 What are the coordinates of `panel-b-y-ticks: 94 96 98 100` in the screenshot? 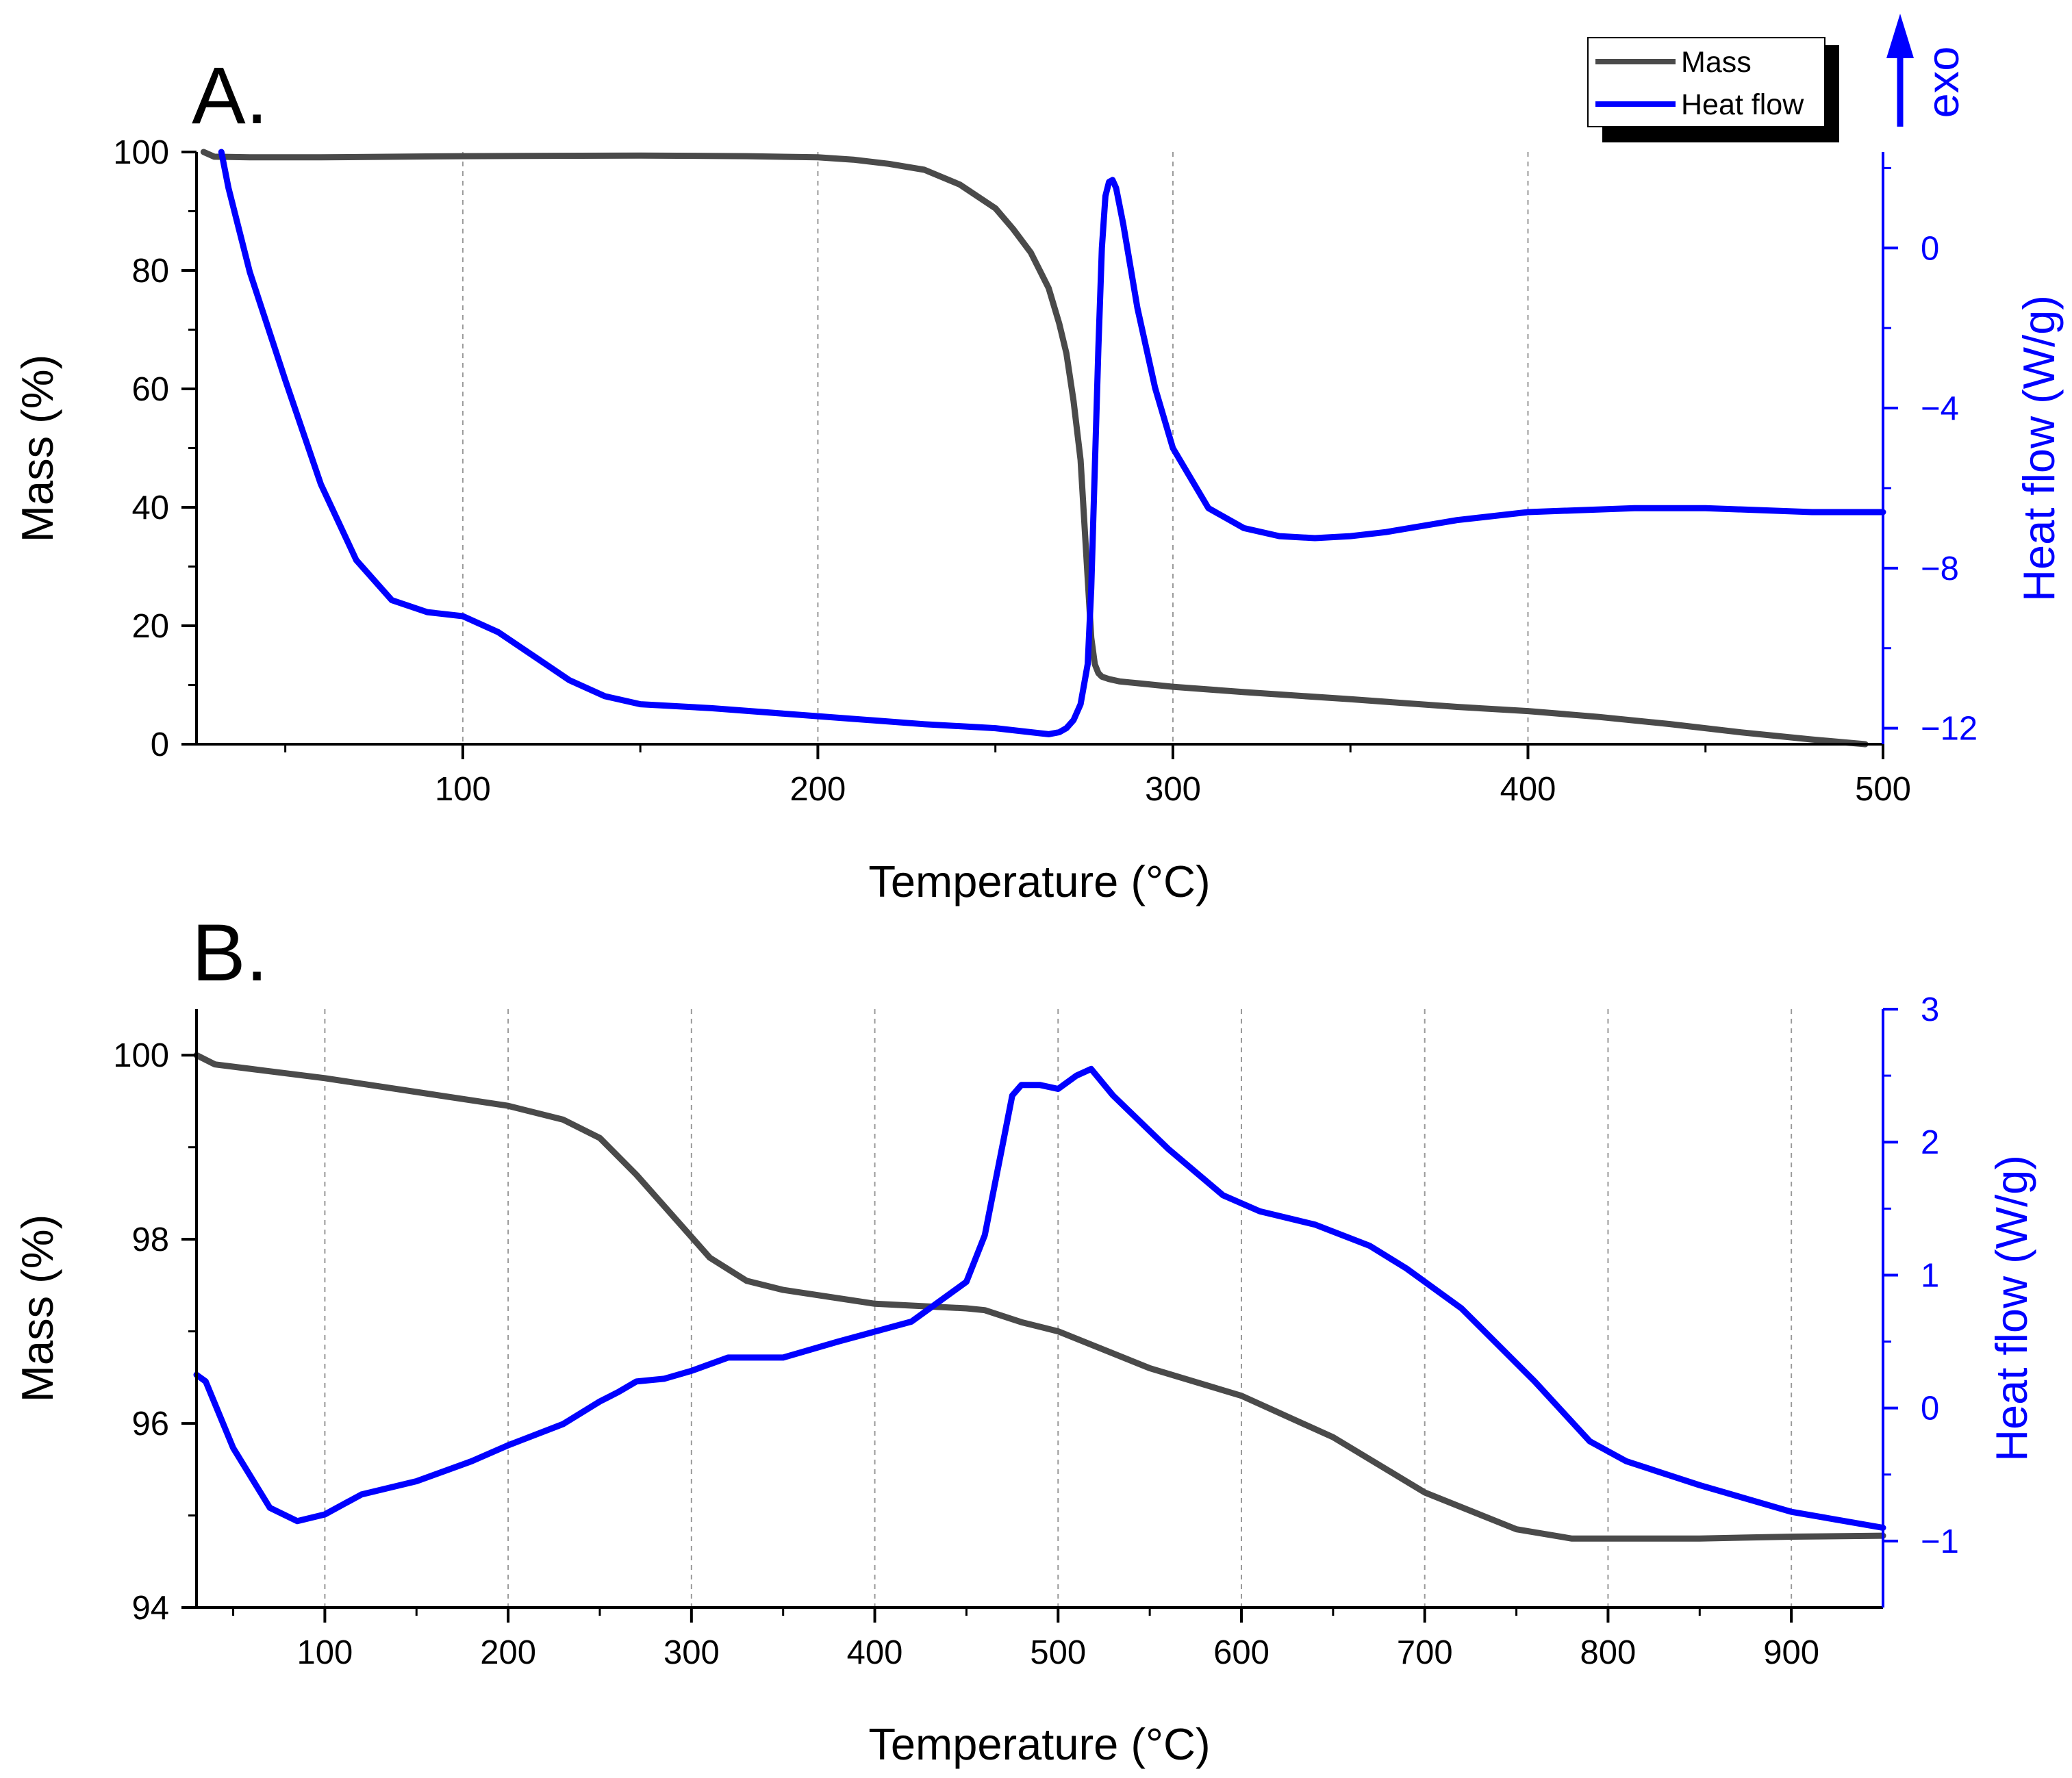 It's located at (155, 1332).